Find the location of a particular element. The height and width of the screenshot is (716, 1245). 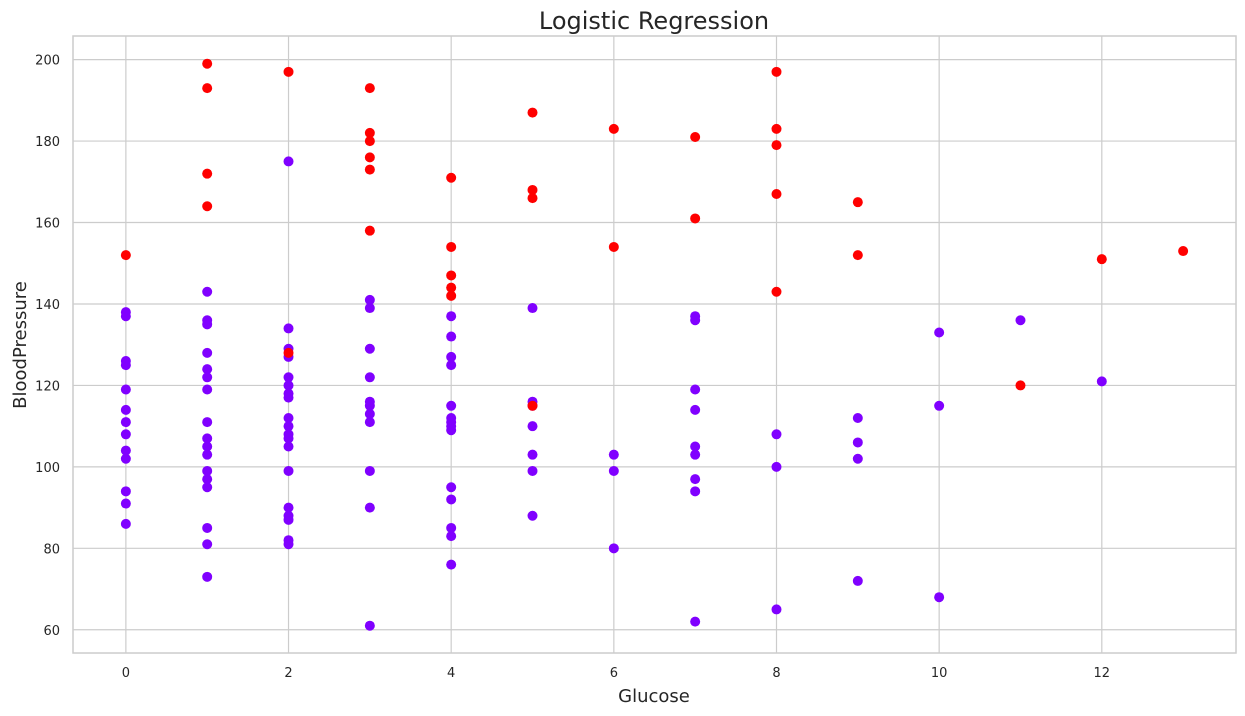

x-tick-label: 8 is located at coordinates (776, 673).